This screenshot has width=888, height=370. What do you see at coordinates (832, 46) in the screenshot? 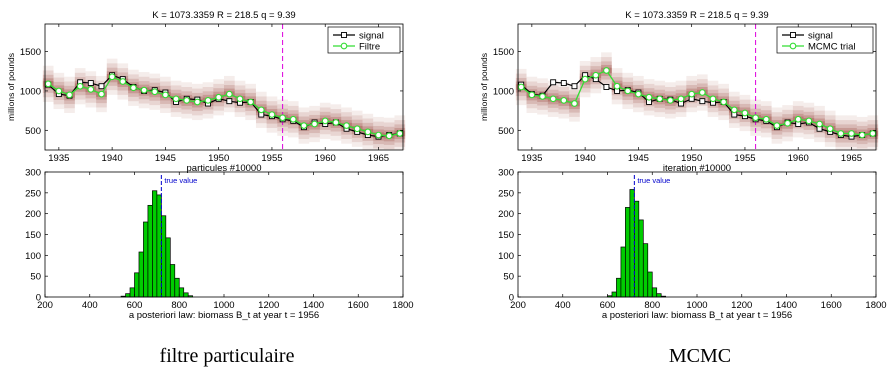
I see `legend-label: MCMC trial` at bounding box center [832, 46].